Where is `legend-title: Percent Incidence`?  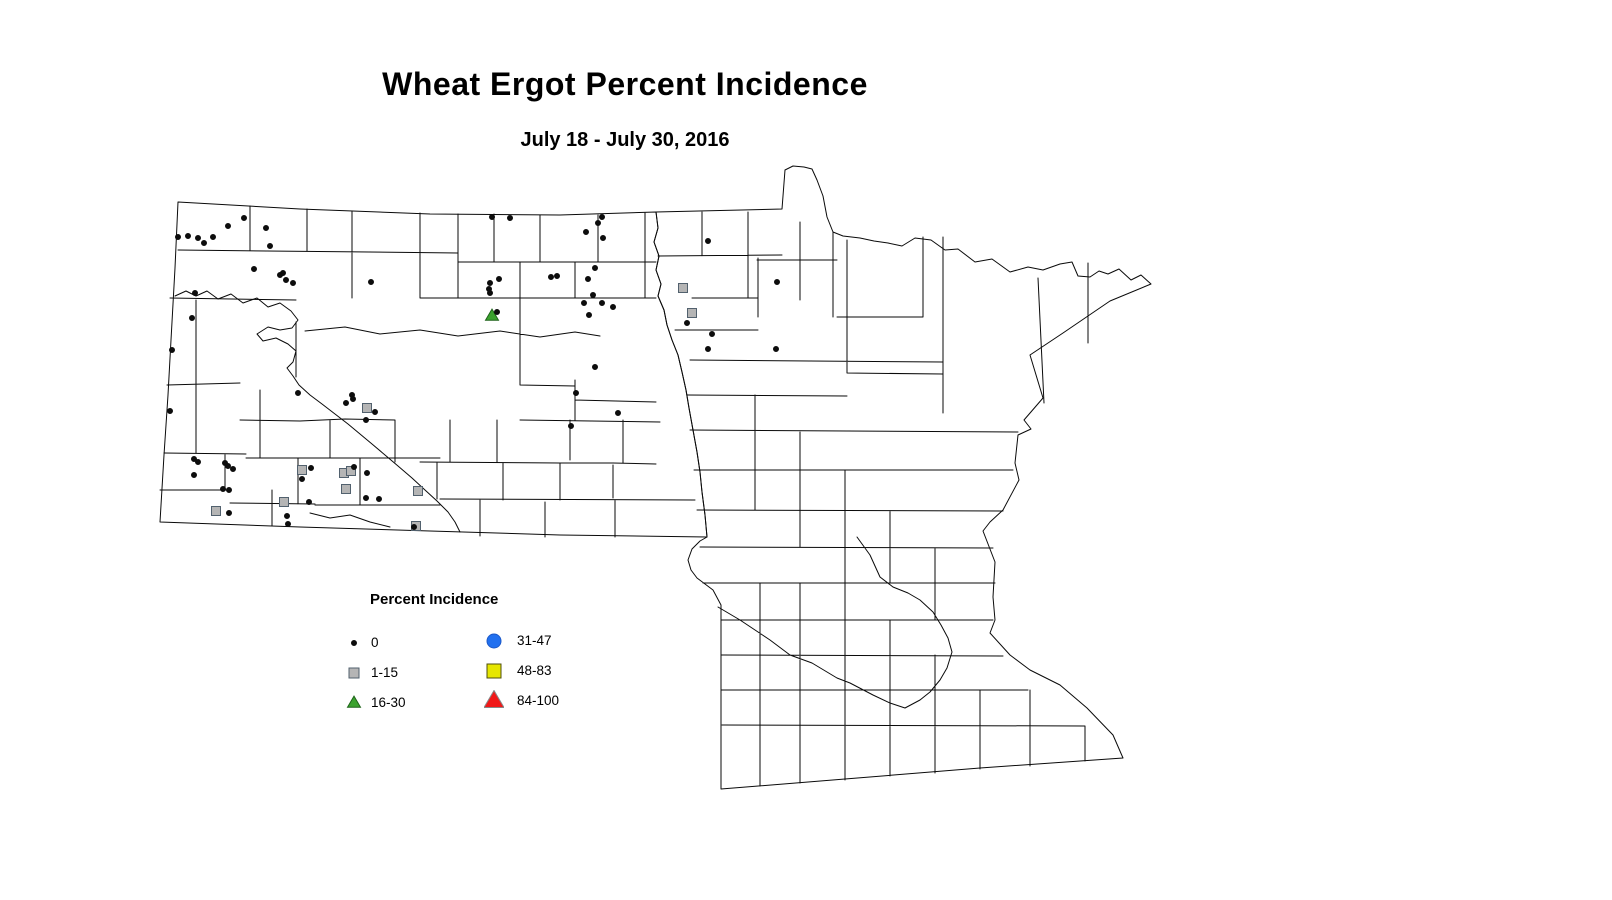 legend-title: Percent Incidence is located at coordinates (434, 599).